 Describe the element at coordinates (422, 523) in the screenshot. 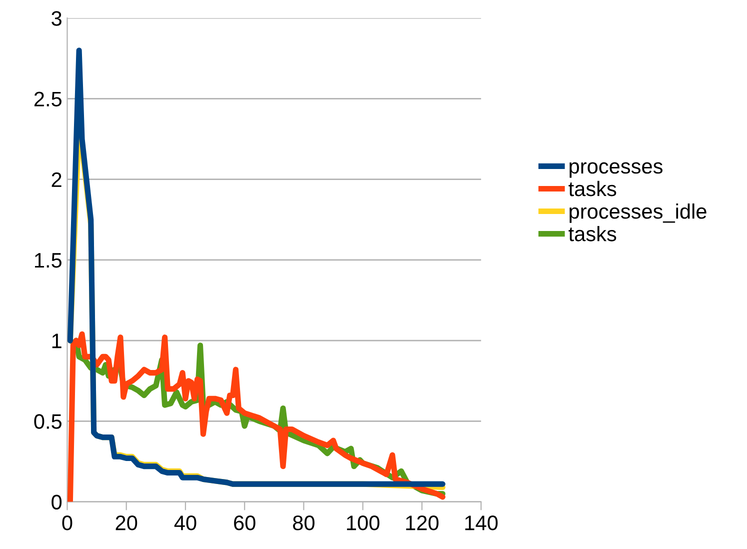

I see `x-tick-label: 120` at that location.